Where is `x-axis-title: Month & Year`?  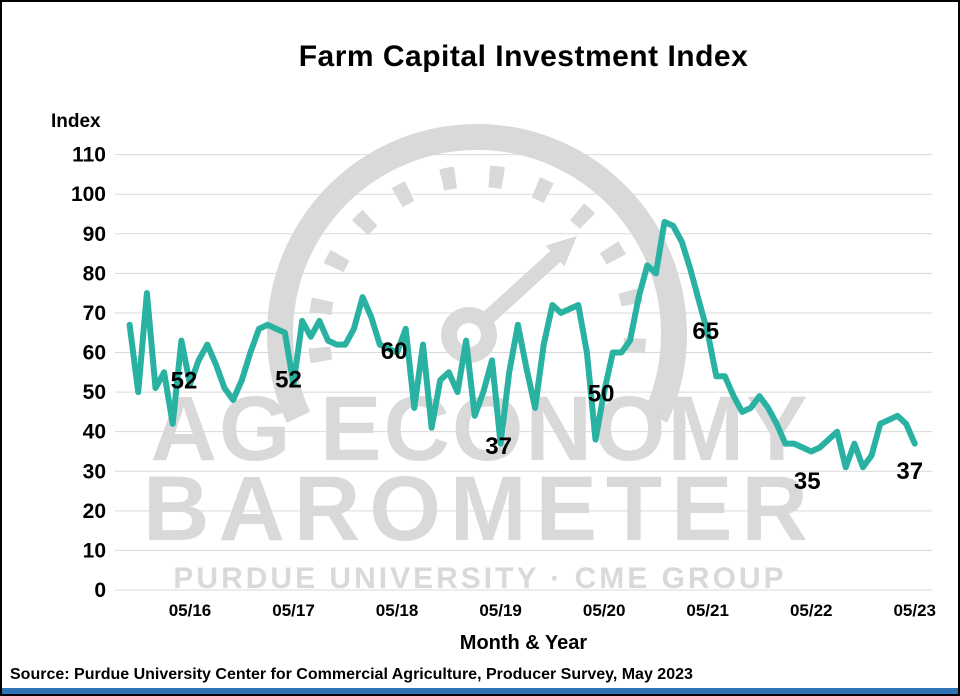 x-axis-title: Month & Year is located at coordinates (523, 643).